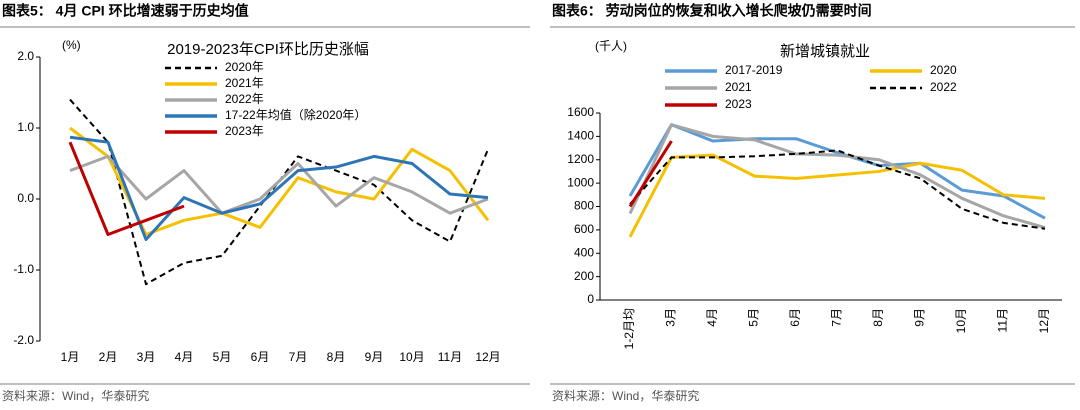 This screenshot has height=410, width=1080. I want to click on unit-label: (千人), so click(611, 46).